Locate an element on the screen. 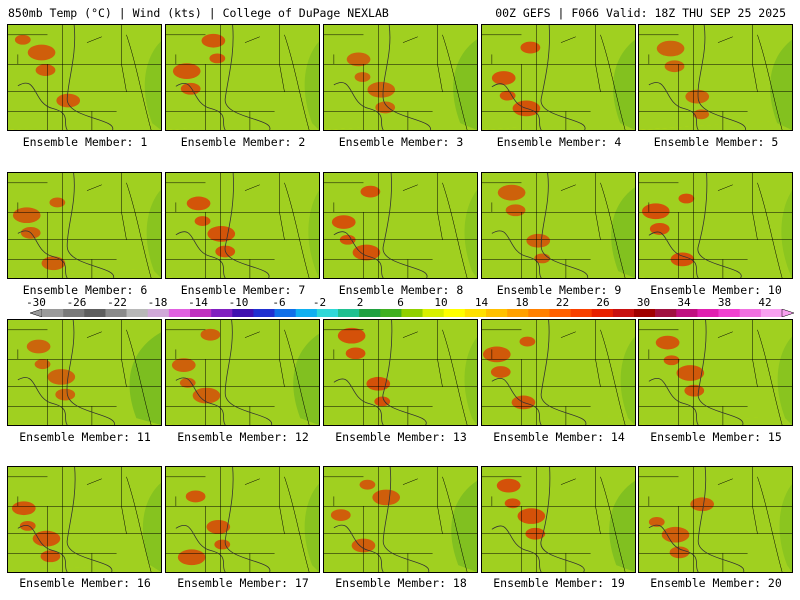 This screenshot has height=600, width=800. ensemble-member-label: Ensemble Member: 5 is located at coordinates (716, 142).